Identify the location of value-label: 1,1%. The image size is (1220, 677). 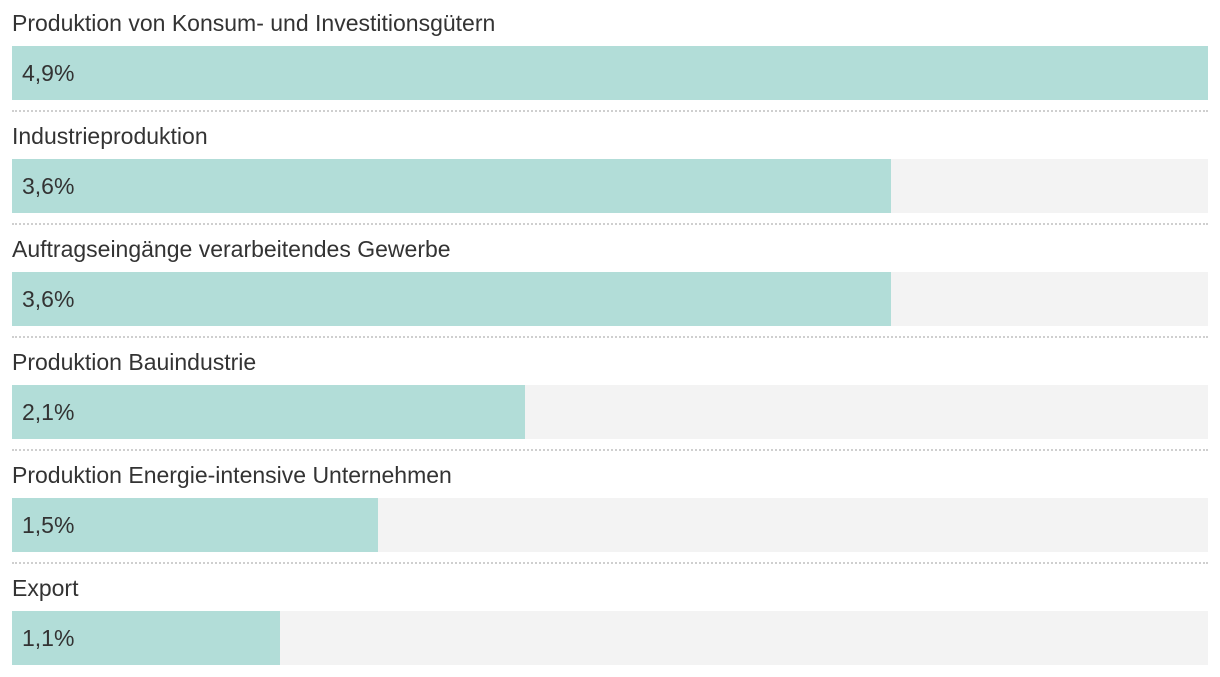
(48, 638).